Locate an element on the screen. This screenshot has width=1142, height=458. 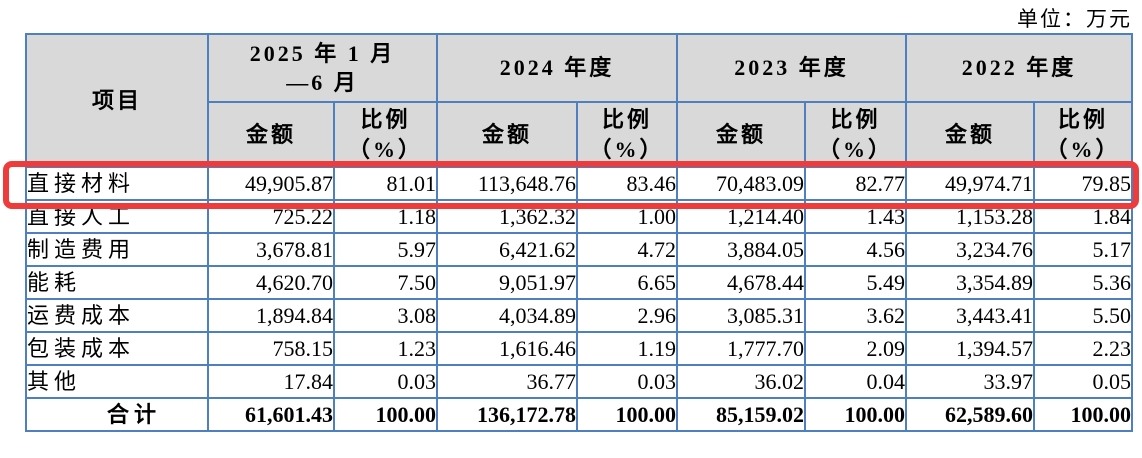
label-cell: 直接材料 is located at coordinates (117, 183).